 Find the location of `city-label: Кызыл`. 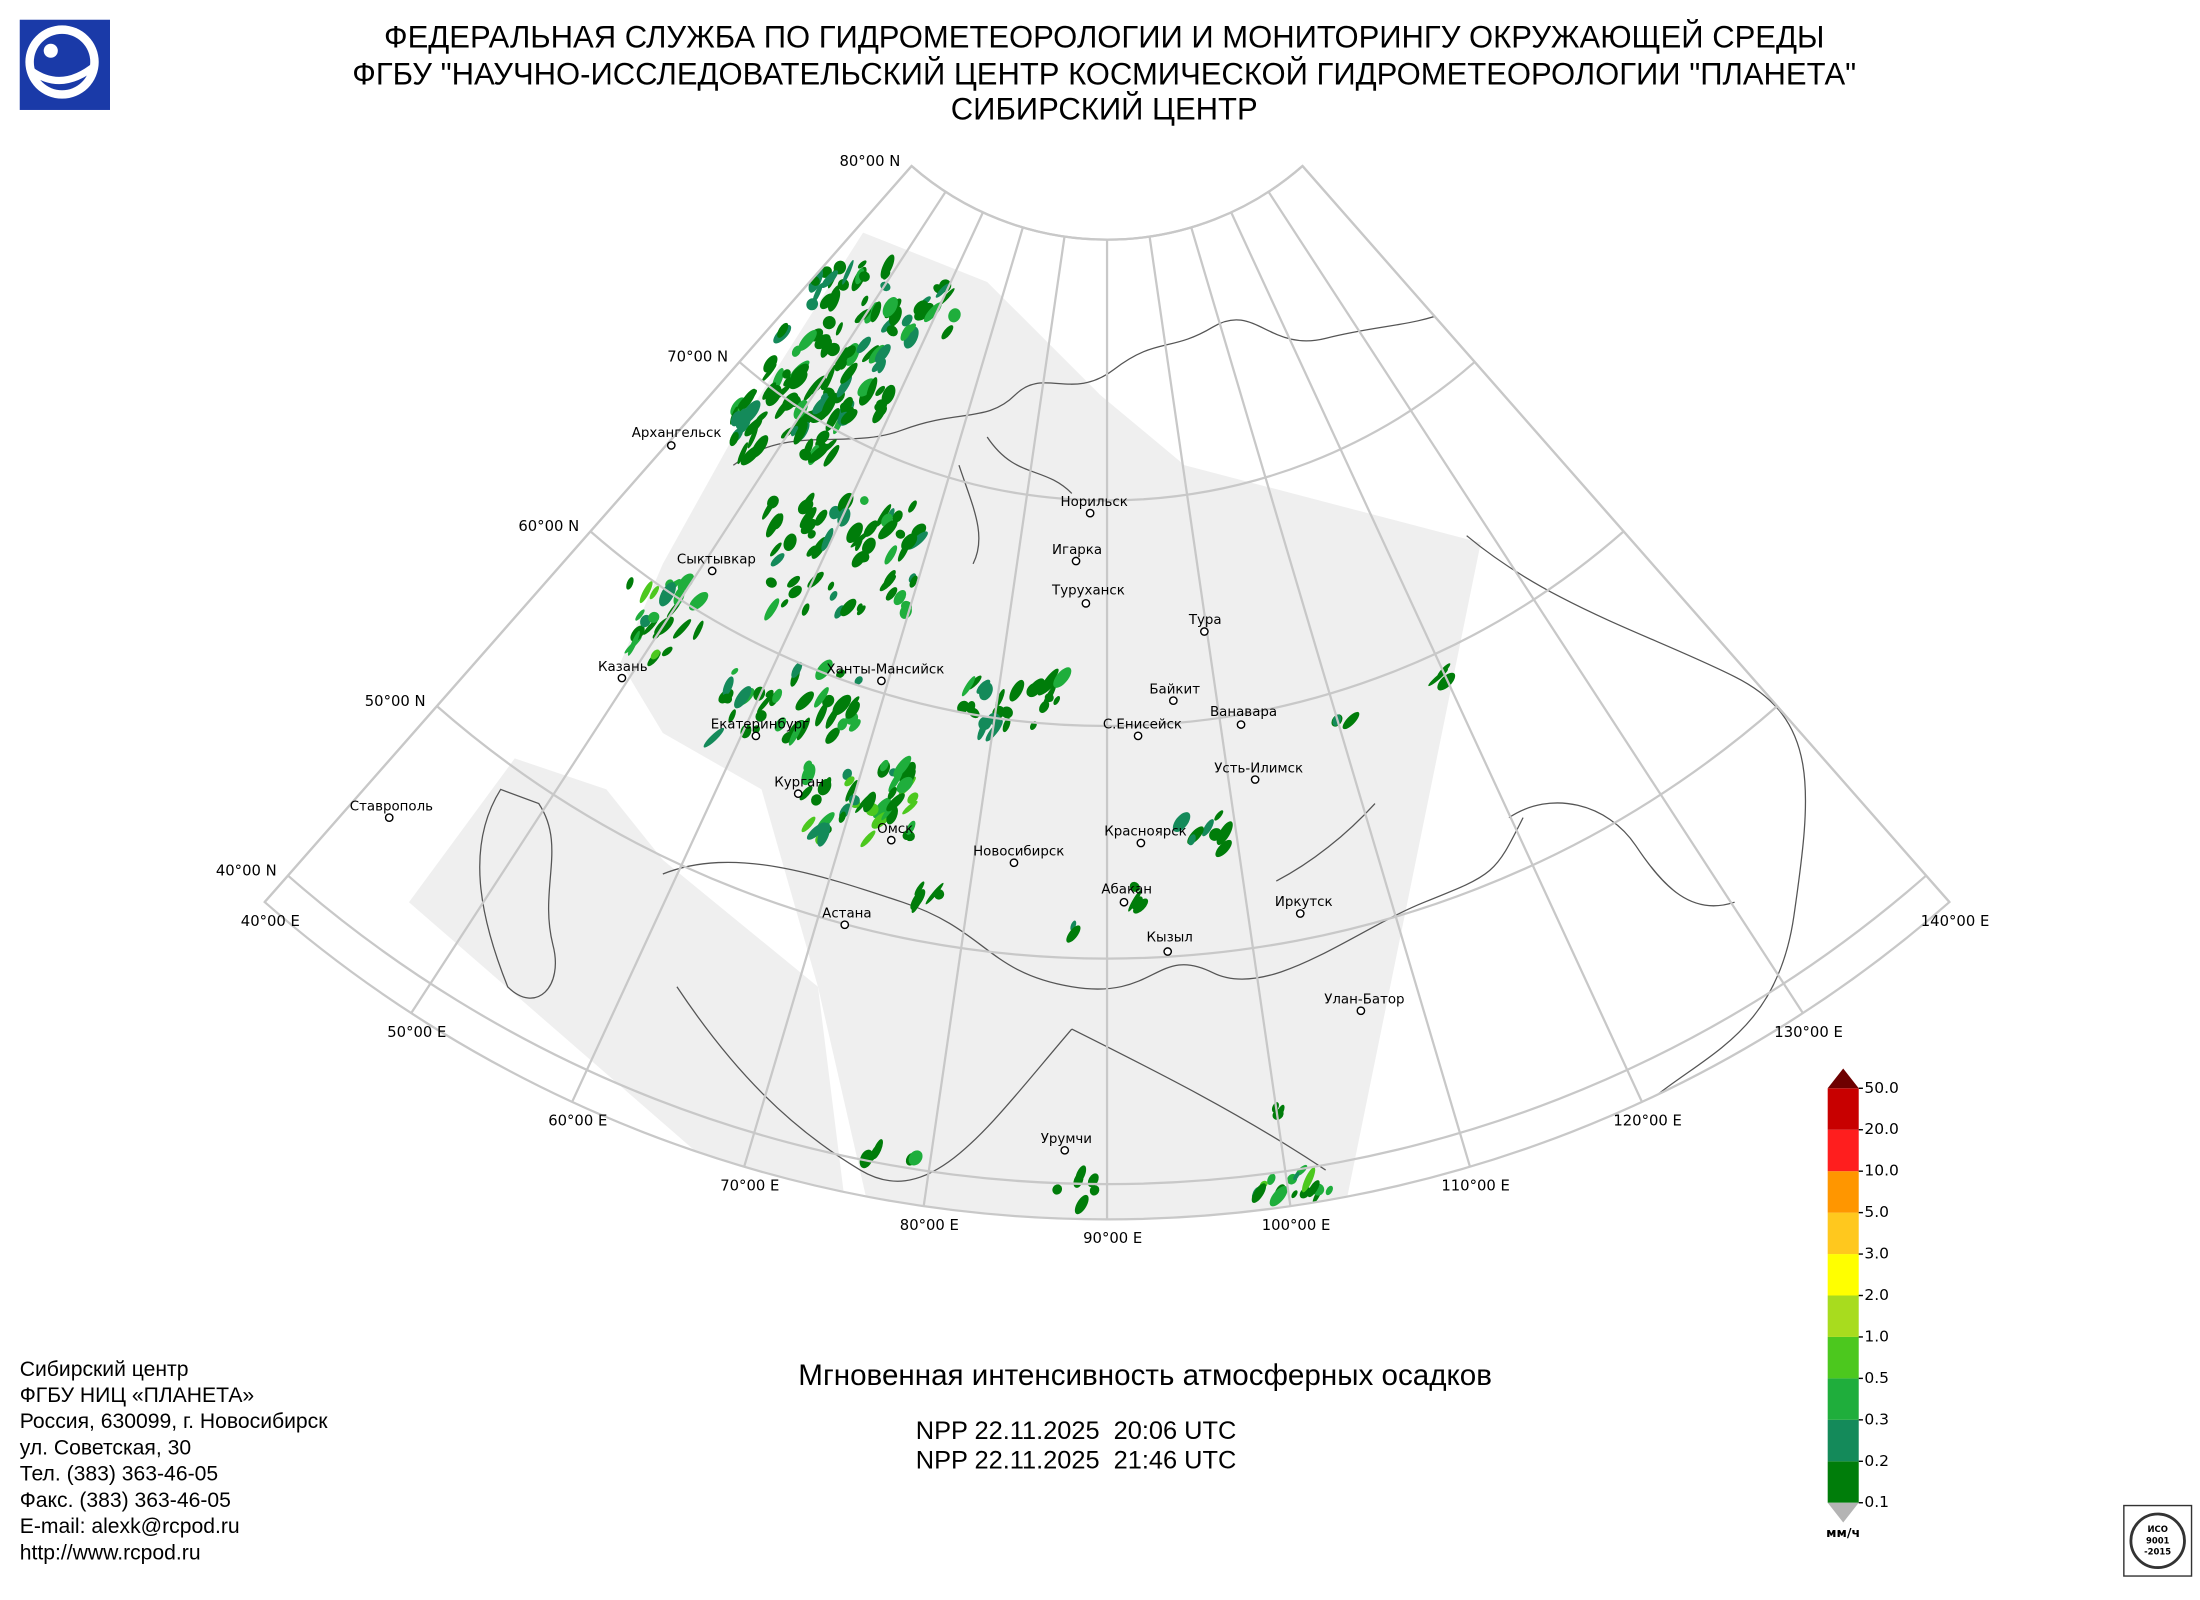

city-label: Кызыл is located at coordinates (1170, 937).